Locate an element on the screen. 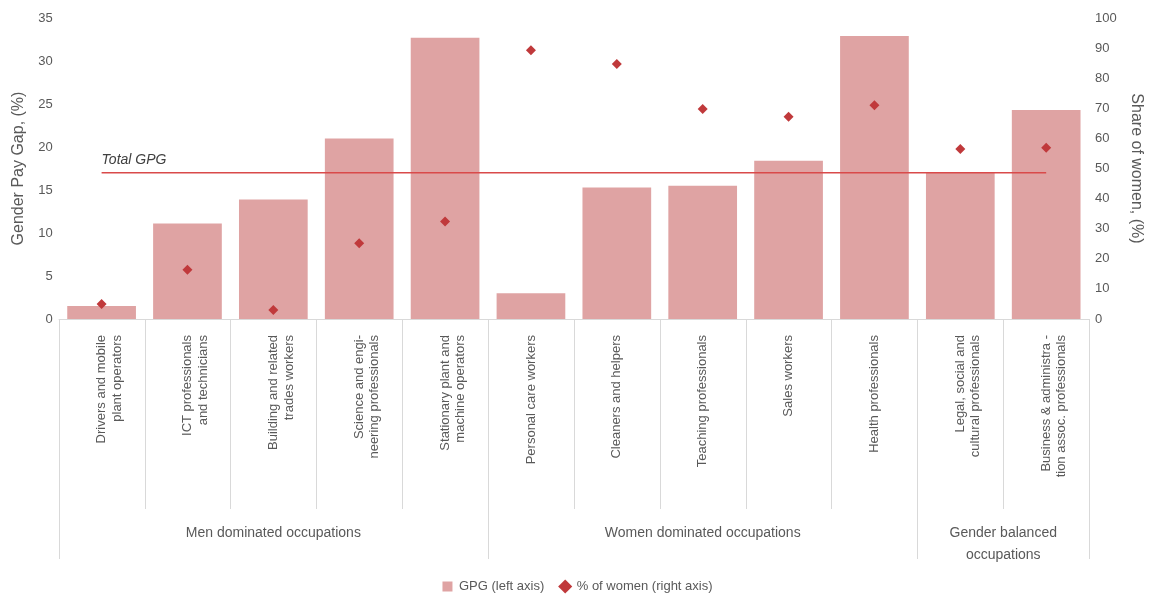 The width and height of the screenshot is (1155, 603). x-tick-label: Legal, social and cultural professionals is located at coordinates (967, 396).